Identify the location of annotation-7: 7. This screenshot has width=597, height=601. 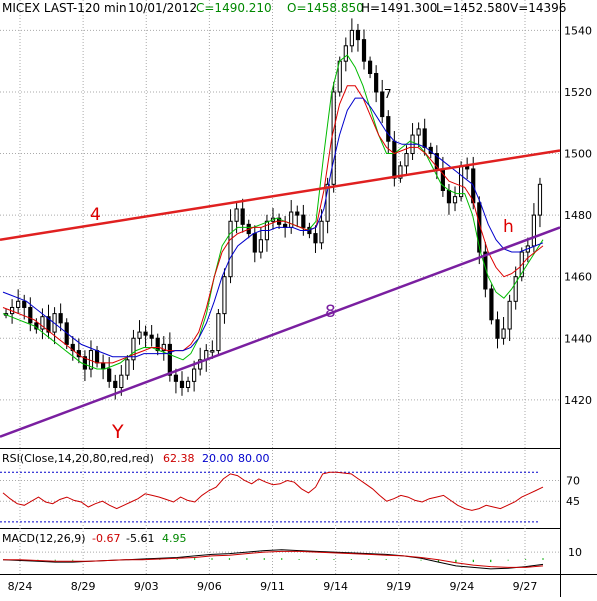
(388, 94).